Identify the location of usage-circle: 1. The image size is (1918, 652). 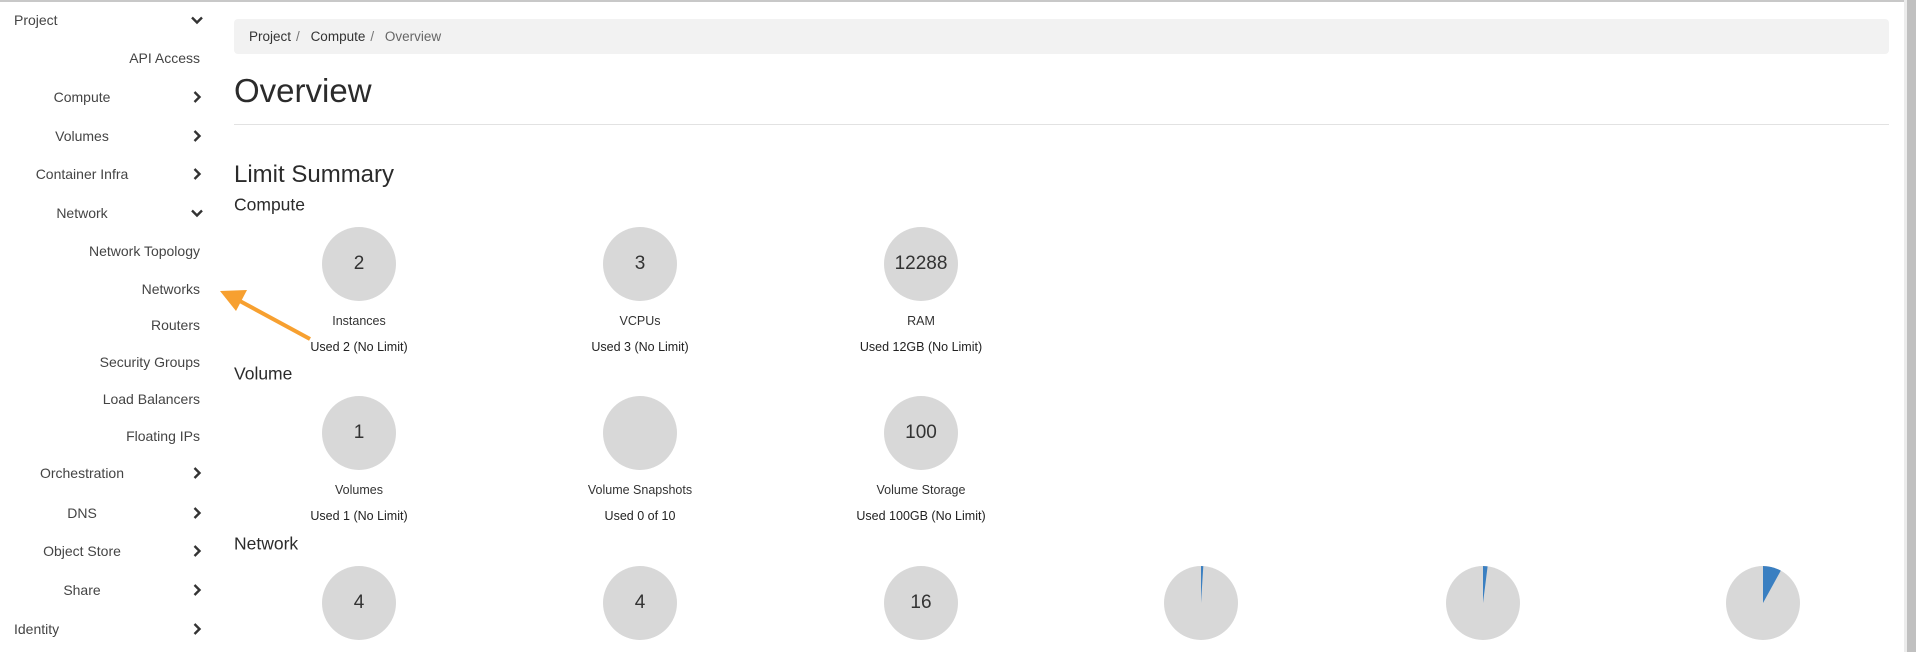
(359, 433).